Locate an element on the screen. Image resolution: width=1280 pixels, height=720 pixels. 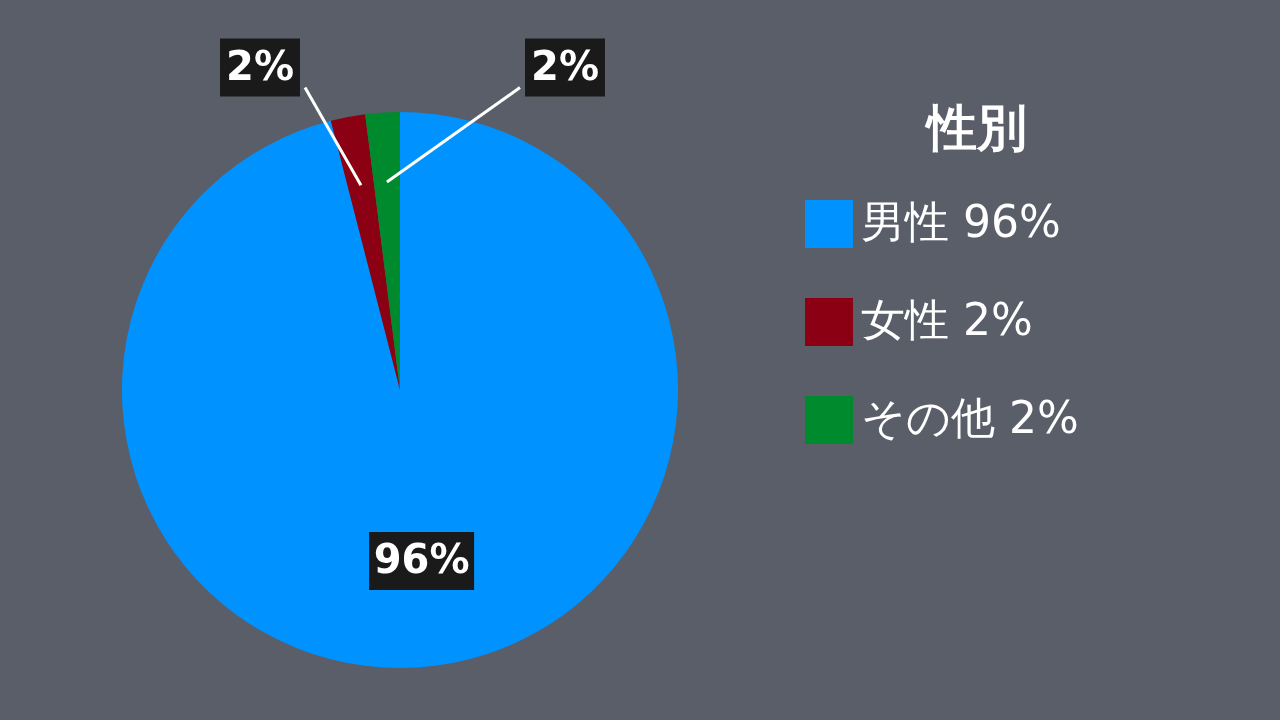
data-label: 96% is located at coordinates (421, 559).